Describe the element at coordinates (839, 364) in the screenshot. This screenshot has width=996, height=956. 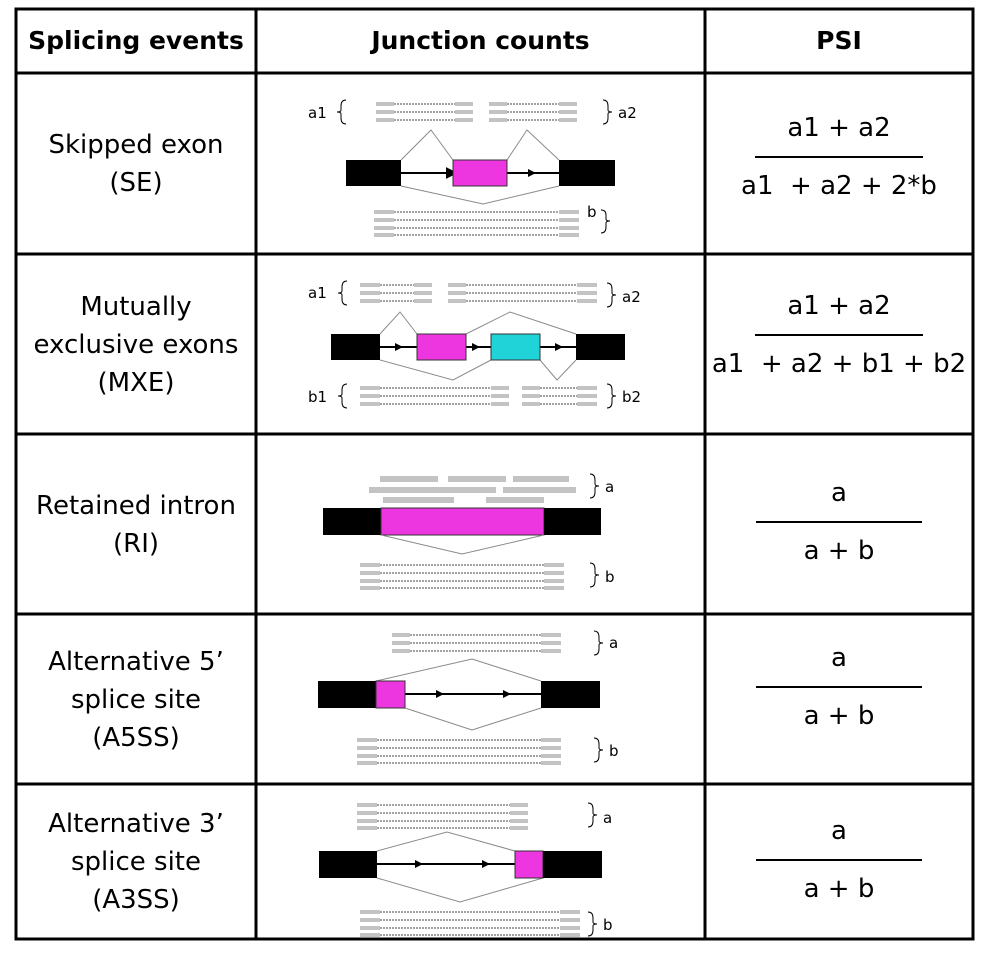
I see `psi-denominator: a1 + a2 + b1 + b2` at that location.